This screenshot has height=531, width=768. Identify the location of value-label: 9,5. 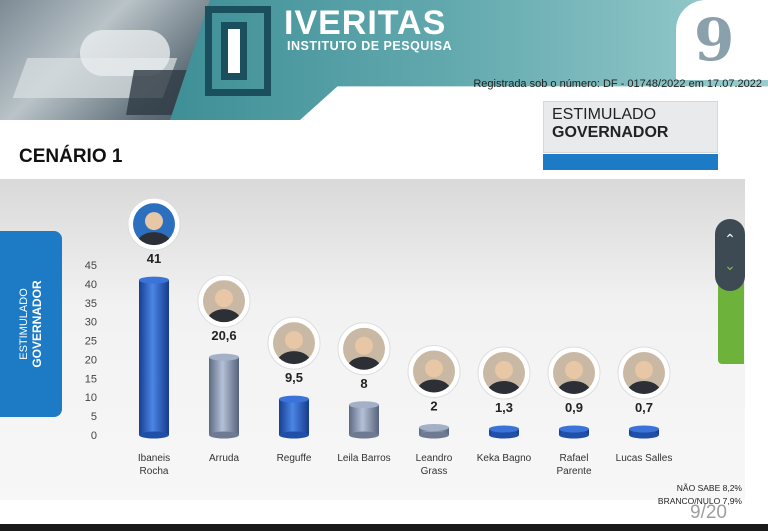
(294, 377).